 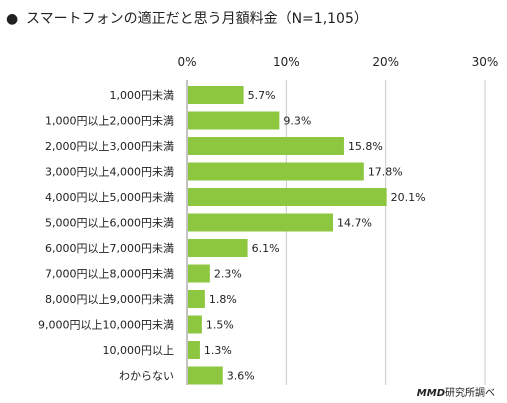 I want to click on x-tick-label: 0%, so click(x=186, y=62).